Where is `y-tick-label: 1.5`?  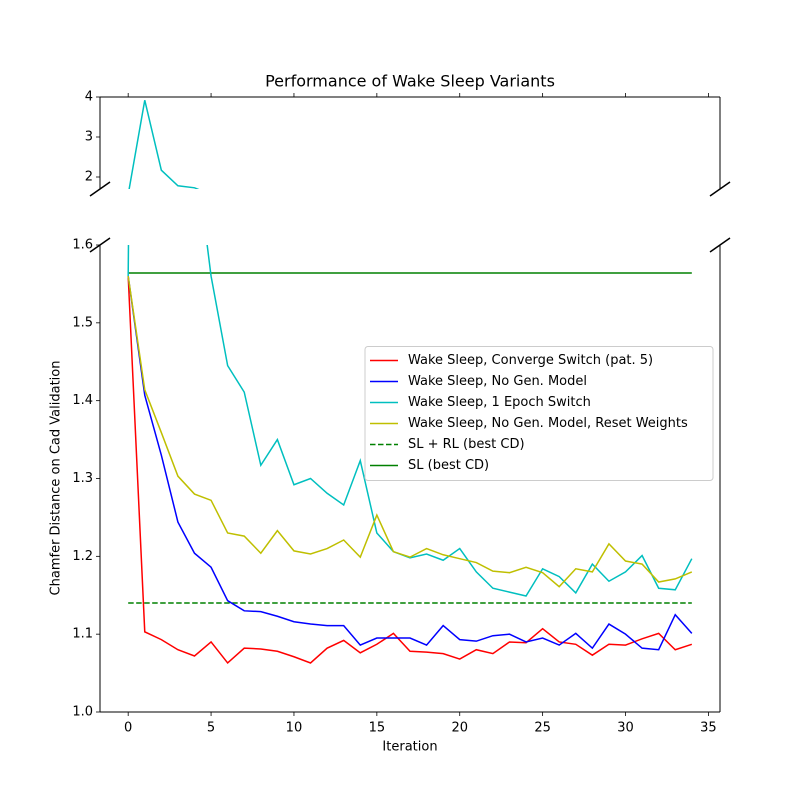
y-tick-label: 1.5 is located at coordinates (82, 322).